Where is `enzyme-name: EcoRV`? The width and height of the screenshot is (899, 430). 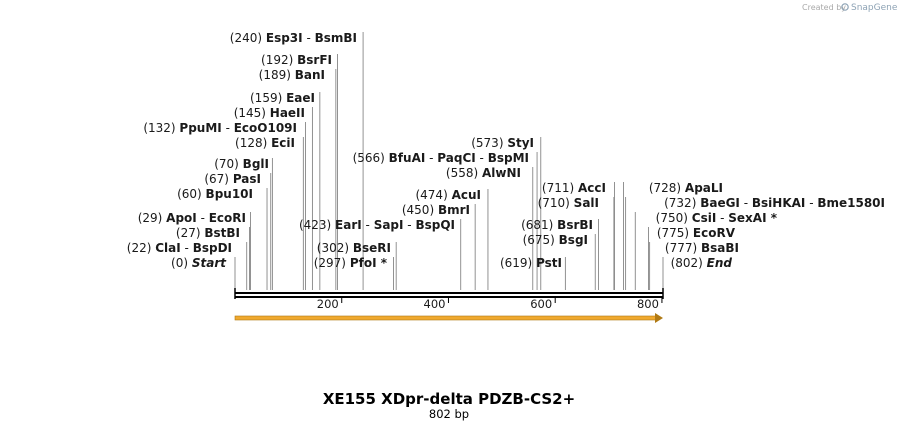 enzyme-name: EcoRV is located at coordinates (714, 233).